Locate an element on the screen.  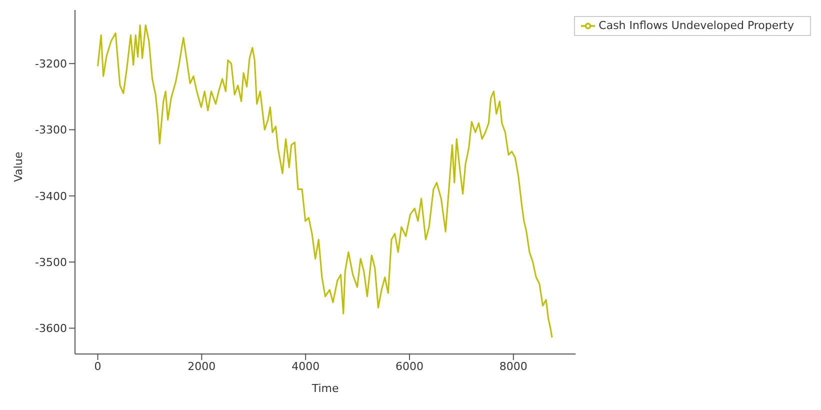
x-tick-label: 0 is located at coordinates (98, 366).